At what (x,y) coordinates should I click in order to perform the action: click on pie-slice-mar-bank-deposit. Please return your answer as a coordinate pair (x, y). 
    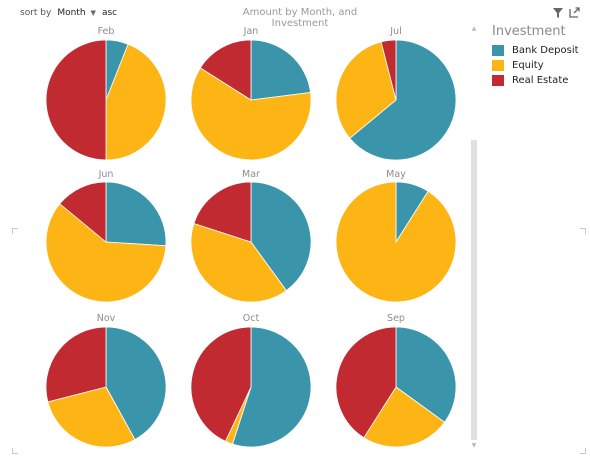
    Looking at the image, I should click on (281, 236).